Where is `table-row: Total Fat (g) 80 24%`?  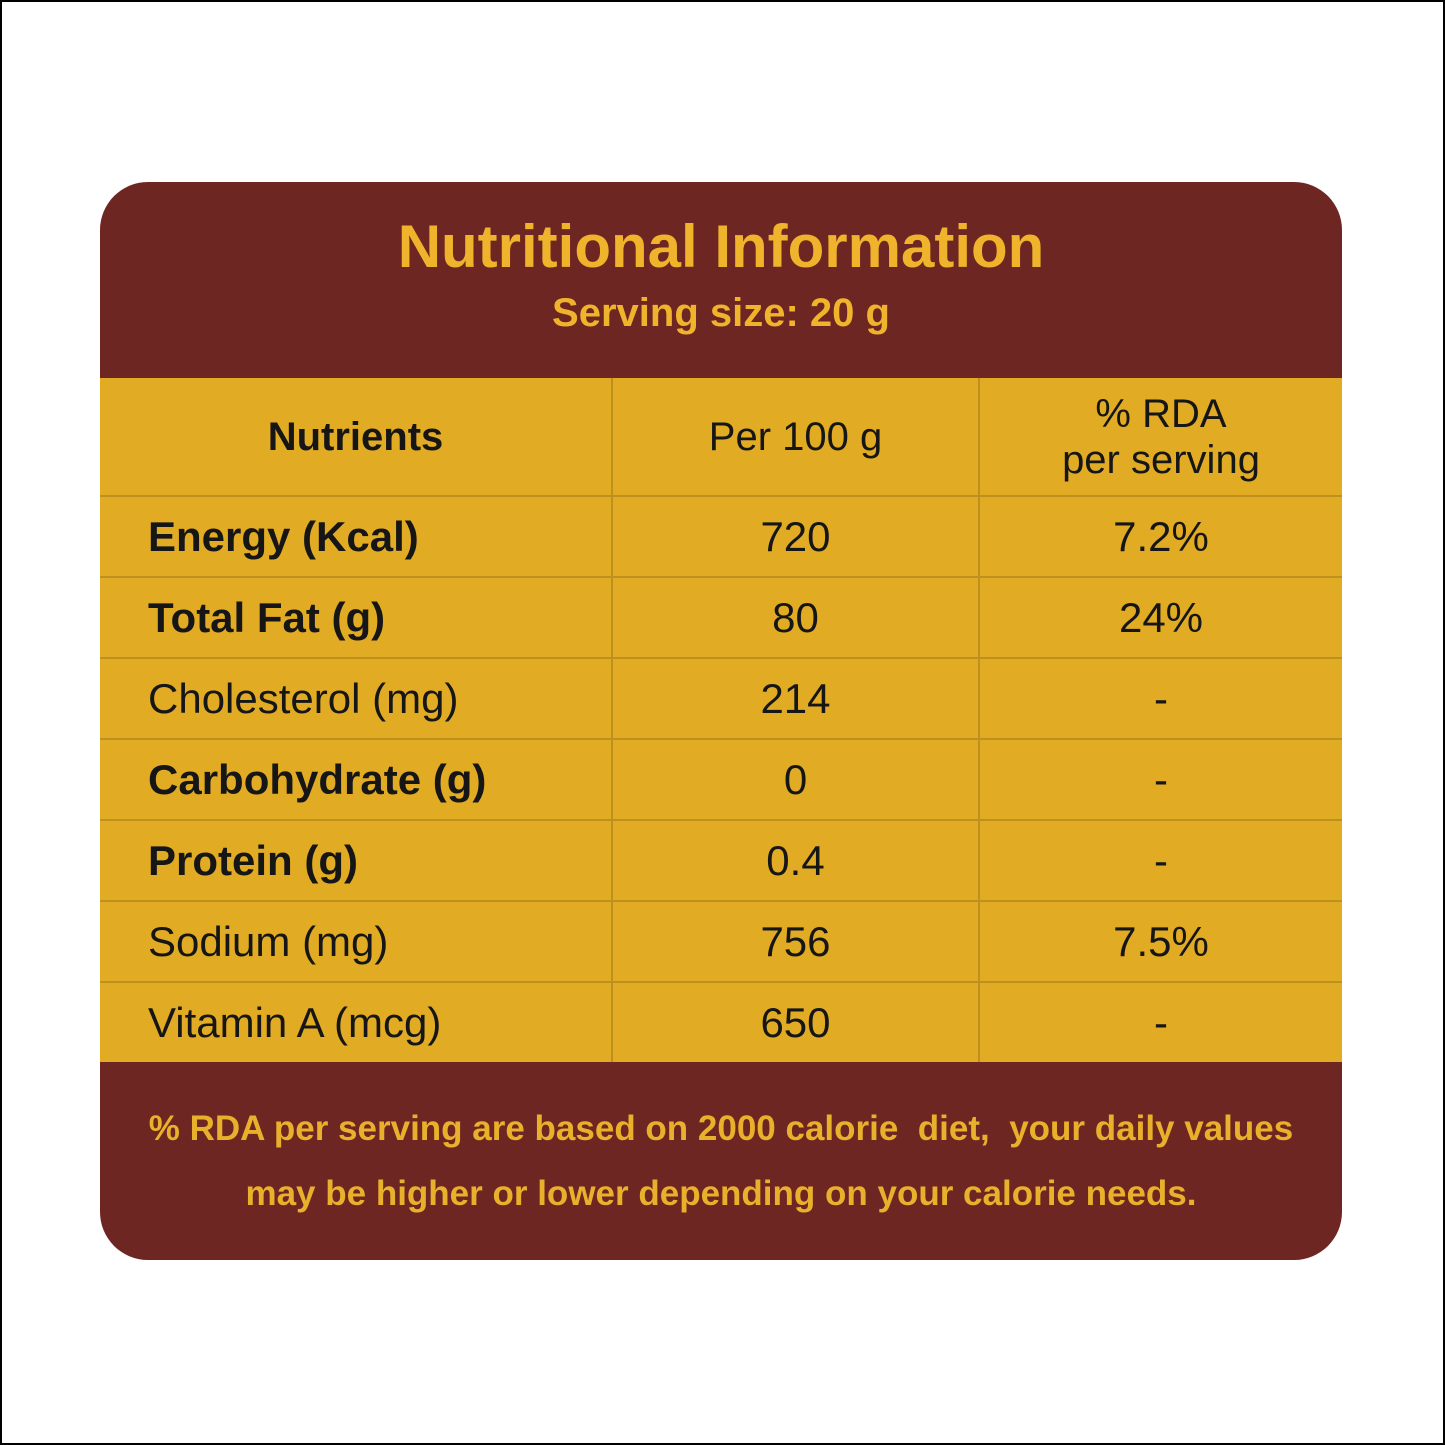 table-row: Total Fat (g) 80 24% is located at coordinates (721, 618).